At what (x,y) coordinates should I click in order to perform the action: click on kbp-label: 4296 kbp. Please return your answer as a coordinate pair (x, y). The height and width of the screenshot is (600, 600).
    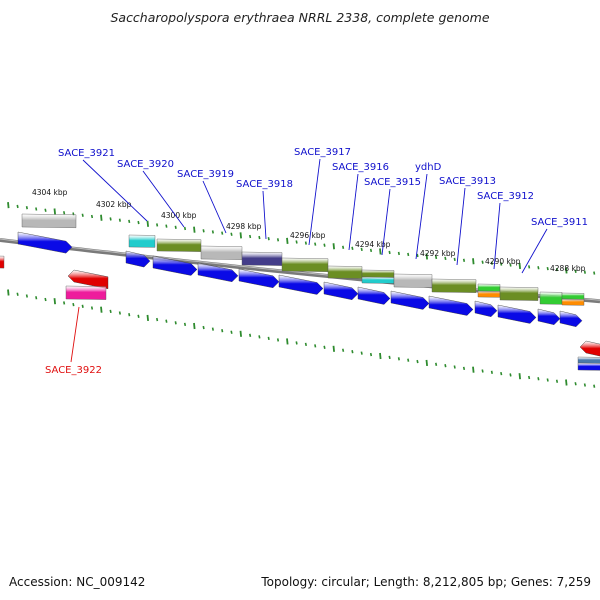
    Looking at the image, I should click on (308, 235).